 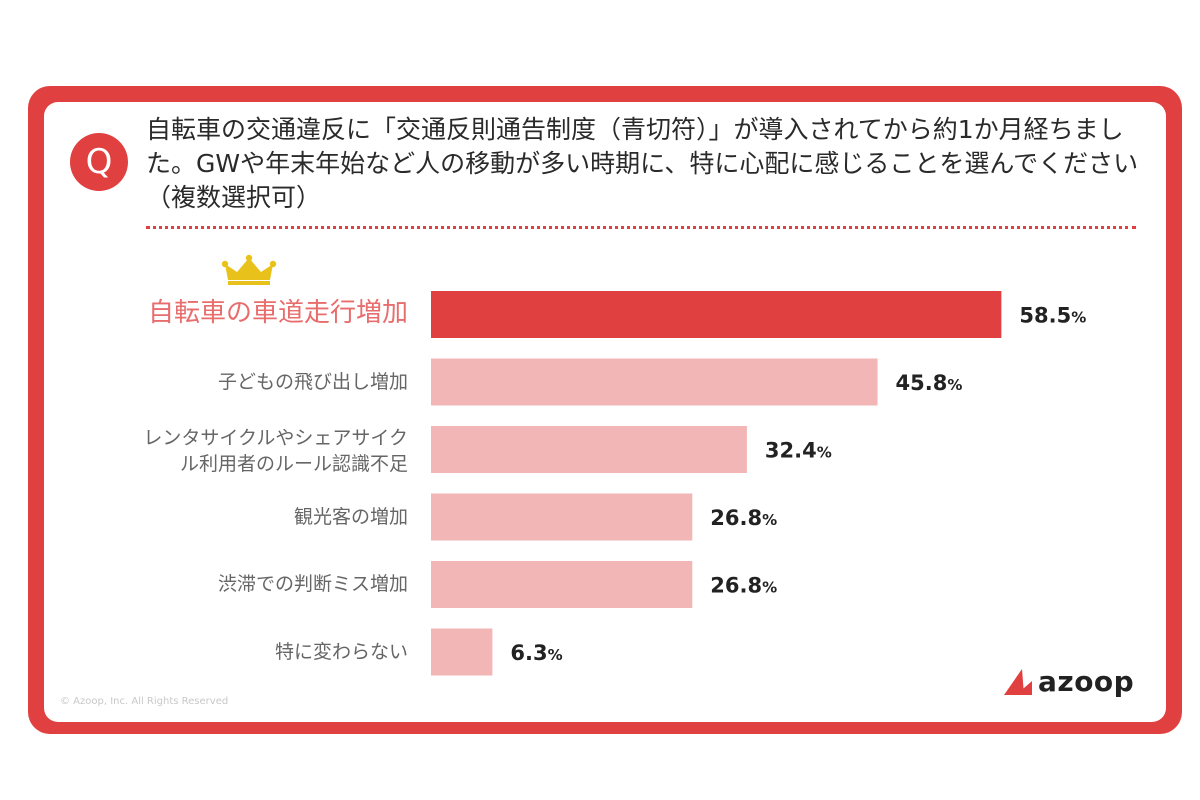 What do you see at coordinates (536, 653) in the screenshot?
I see `value-label: 6.3%` at bounding box center [536, 653].